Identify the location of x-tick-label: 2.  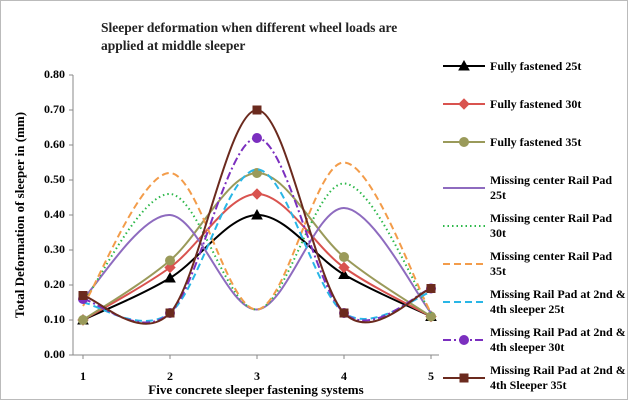
(170, 376).